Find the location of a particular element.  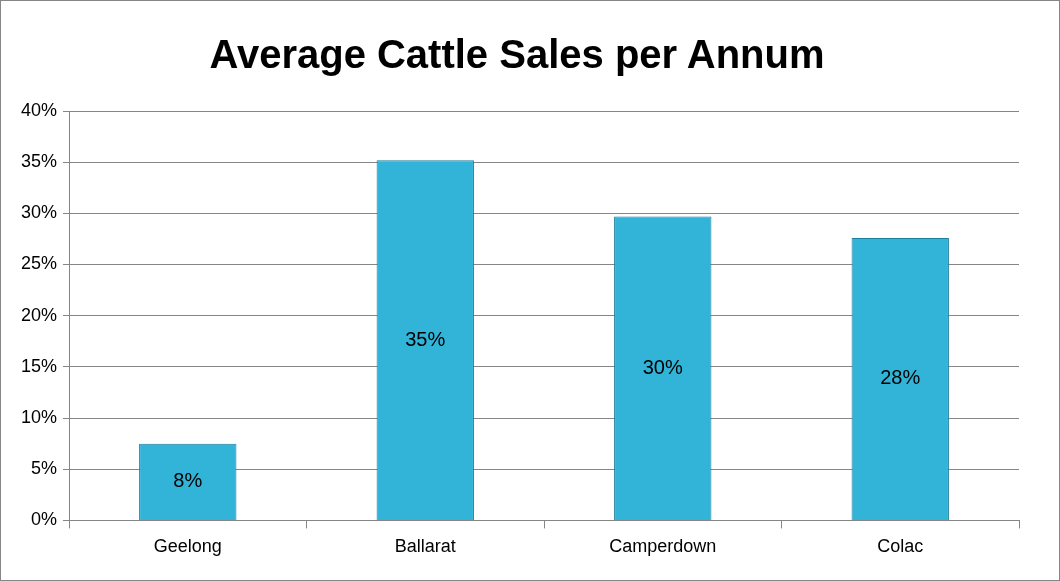

x-tick-label: Colac is located at coordinates (900, 546).